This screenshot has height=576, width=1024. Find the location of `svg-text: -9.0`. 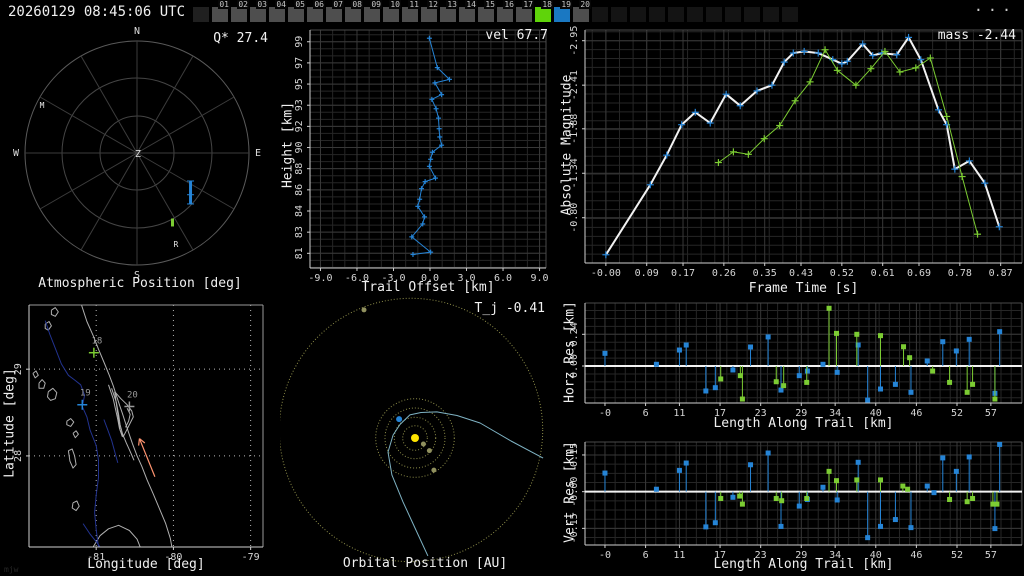

svg-text: -9.0 is located at coordinates (320, 278).